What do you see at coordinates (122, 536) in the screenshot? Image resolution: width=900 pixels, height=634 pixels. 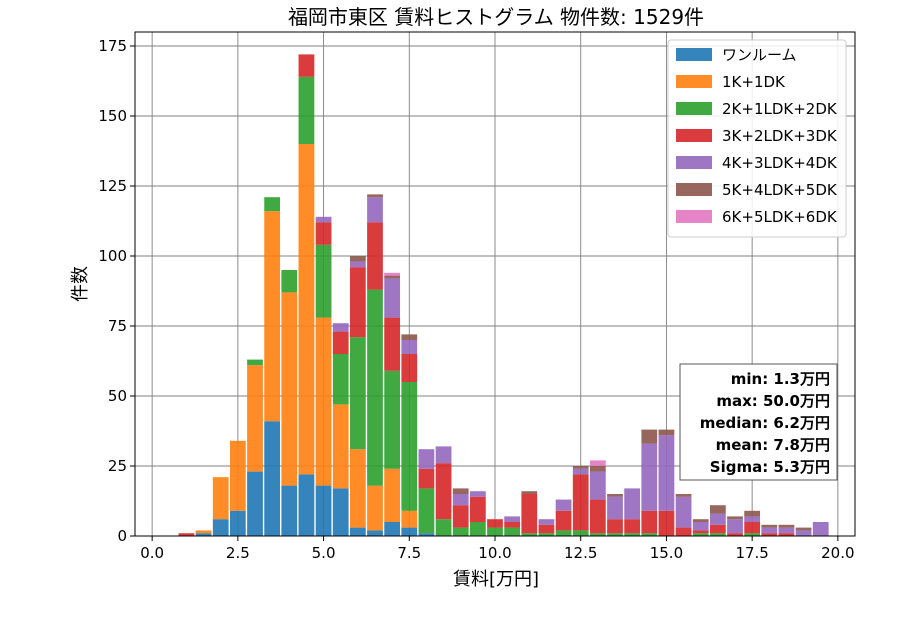 I see `y-tick-label: 0` at bounding box center [122, 536].